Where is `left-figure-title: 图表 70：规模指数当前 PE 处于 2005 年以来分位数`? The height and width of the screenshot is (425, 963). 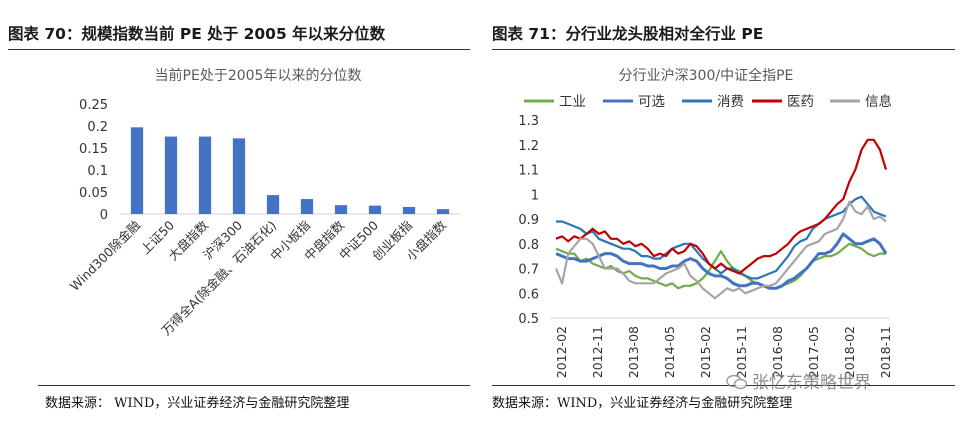 left-figure-title: 图表 70：规模指数当前 PE 处于 2005 年以来分位数 is located at coordinates (197, 34).